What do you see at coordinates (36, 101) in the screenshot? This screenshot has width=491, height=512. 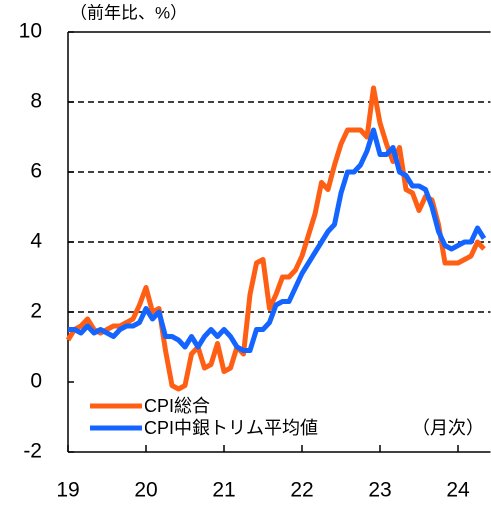 I see `y-tick-label: 8` at bounding box center [36, 101].